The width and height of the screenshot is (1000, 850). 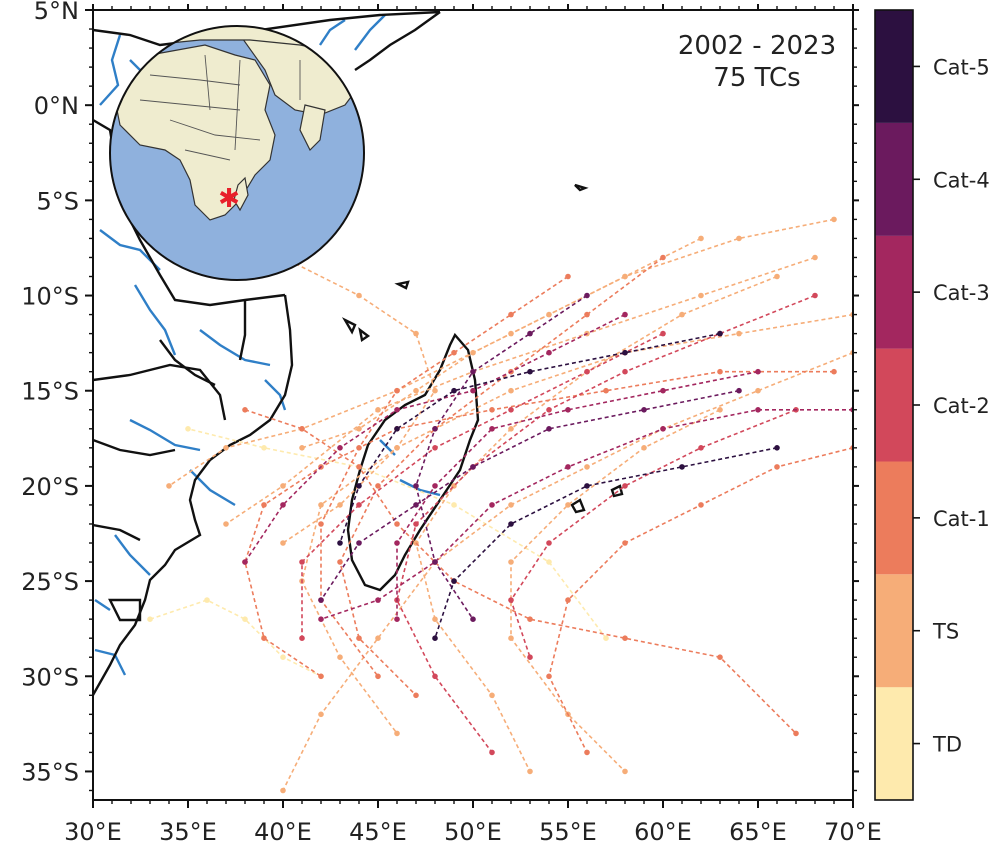 I want to click on lat-tick-label: 0°N, so click(x=56, y=106).